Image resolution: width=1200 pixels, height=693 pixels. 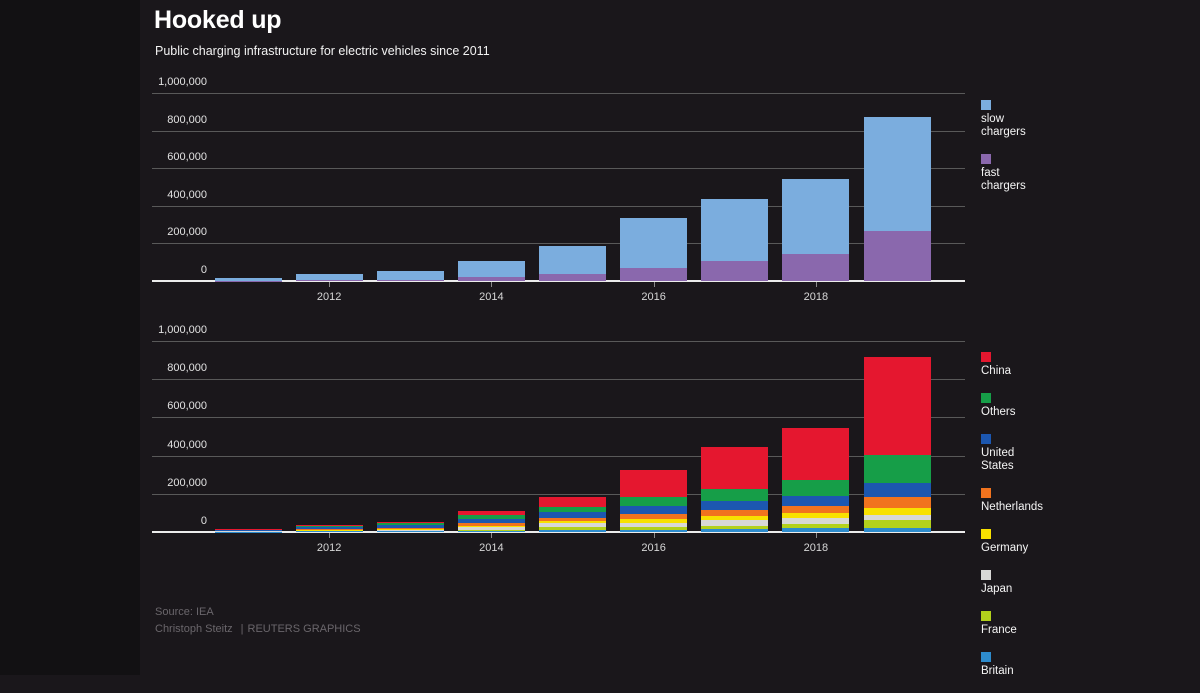 What do you see at coordinates (897, 174) in the screenshot?
I see `bar-segment-2019-slow-chargers` at bounding box center [897, 174].